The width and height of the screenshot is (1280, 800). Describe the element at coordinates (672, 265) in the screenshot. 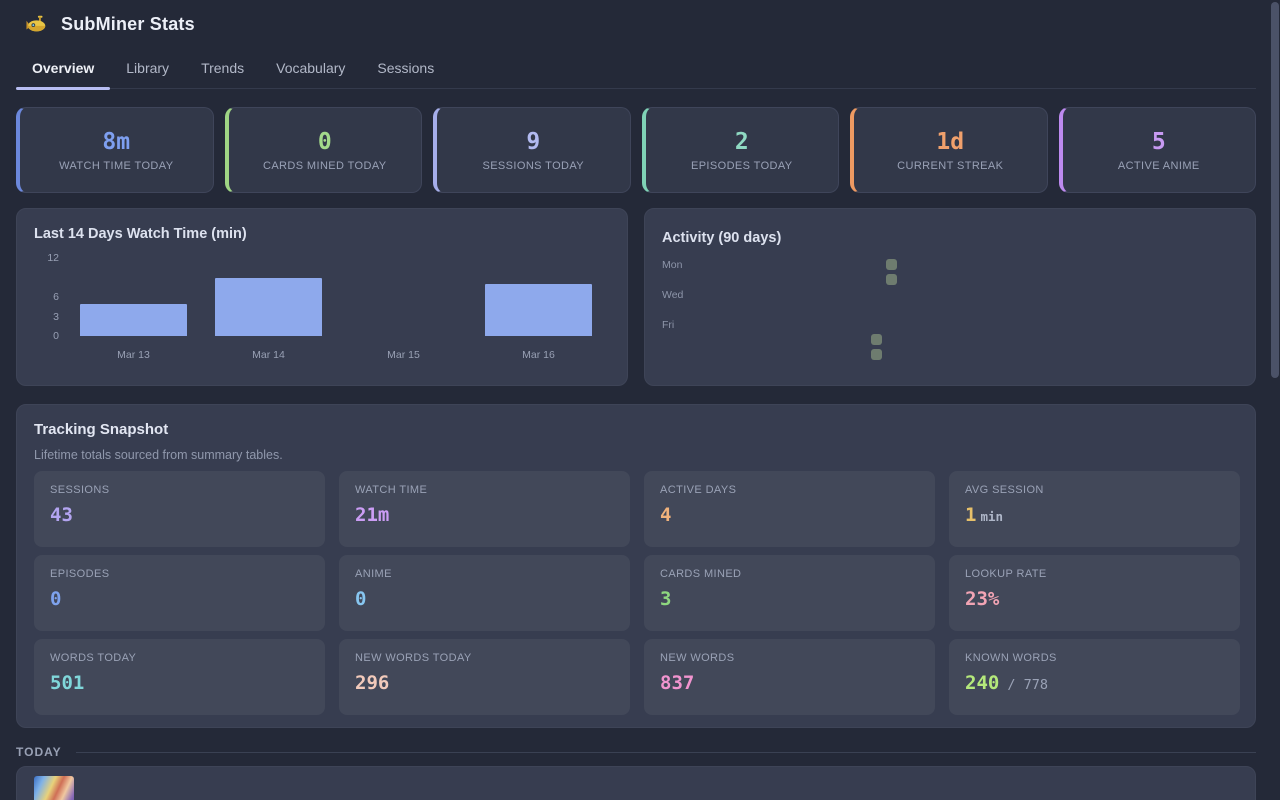

I see `heatmap-row-label: Mon` at that location.